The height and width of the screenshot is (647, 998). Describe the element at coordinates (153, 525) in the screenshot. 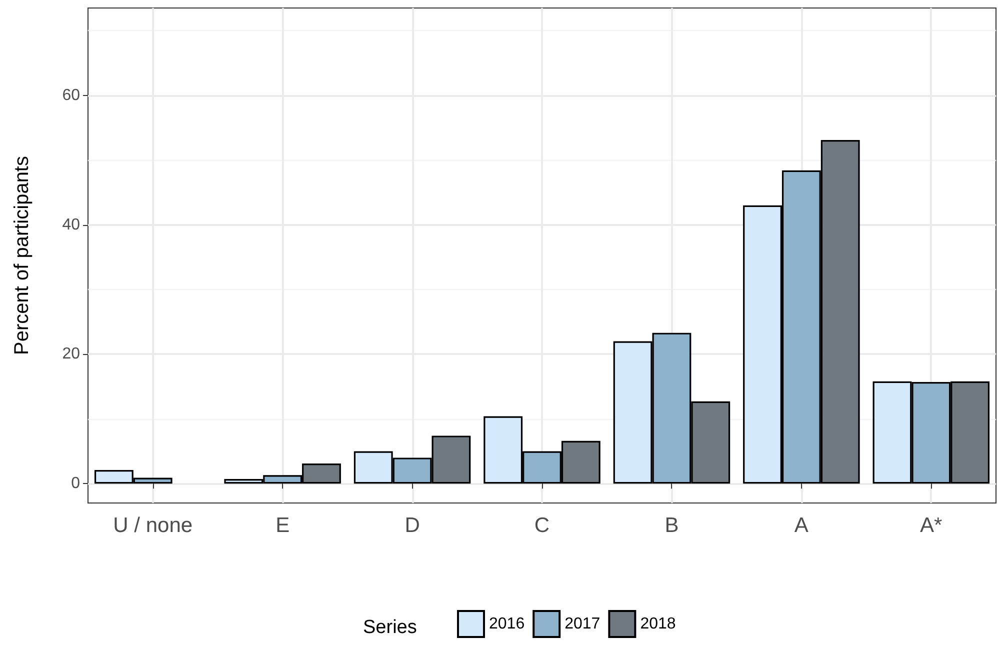

I see `x-tick-label: U / none` at that location.